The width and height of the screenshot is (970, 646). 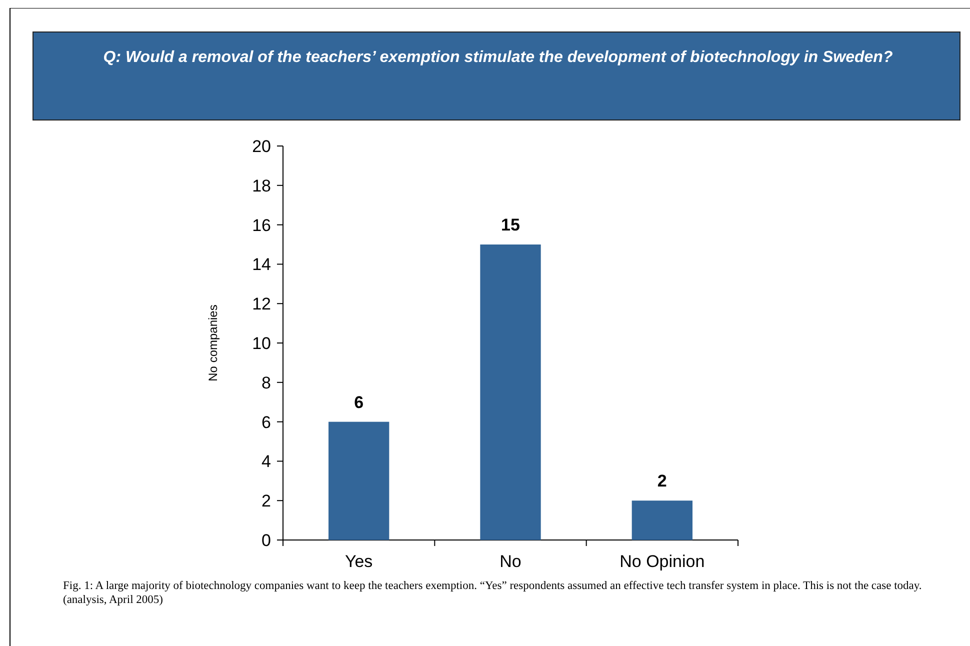 What do you see at coordinates (266, 501) in the screenshot?
I see `y-tick-label: 2` at bounding box center [266, 501].